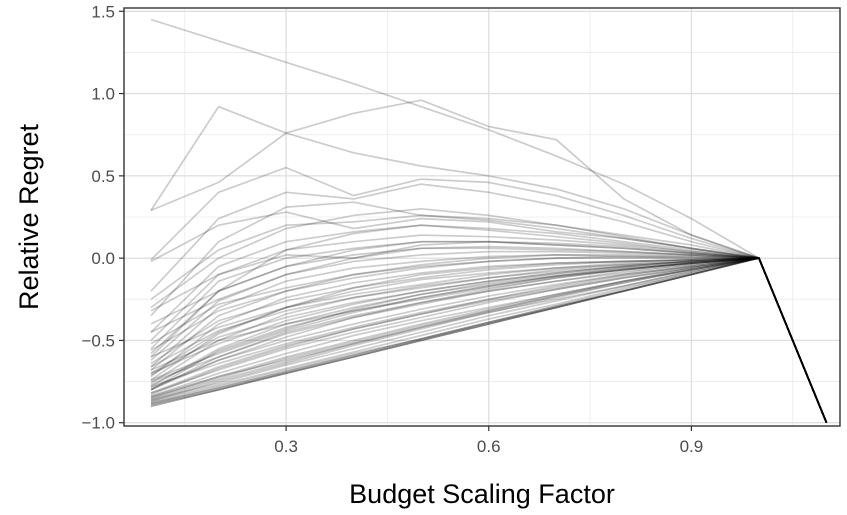 This screenshot has width=847, height=515. Describe the element at coordinates (286, 446) in the screenshot. I see `x-tick-label: 0.3` at that location.